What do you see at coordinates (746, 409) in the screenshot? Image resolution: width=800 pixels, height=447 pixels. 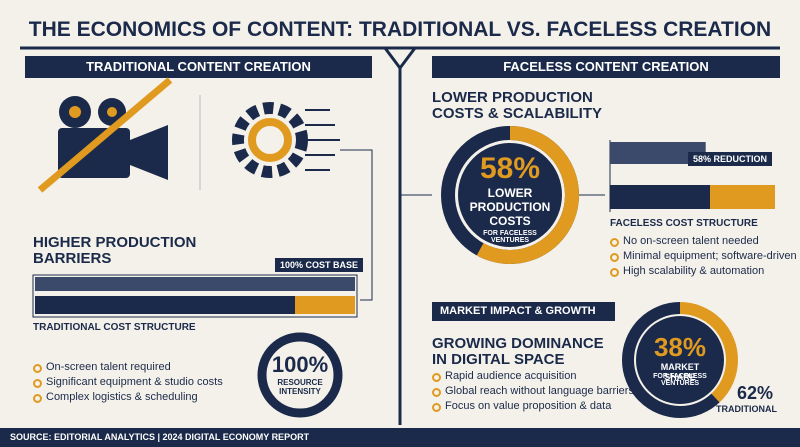 I see `other-caption: TRADITIONAL` at bounding box center [746, 409].